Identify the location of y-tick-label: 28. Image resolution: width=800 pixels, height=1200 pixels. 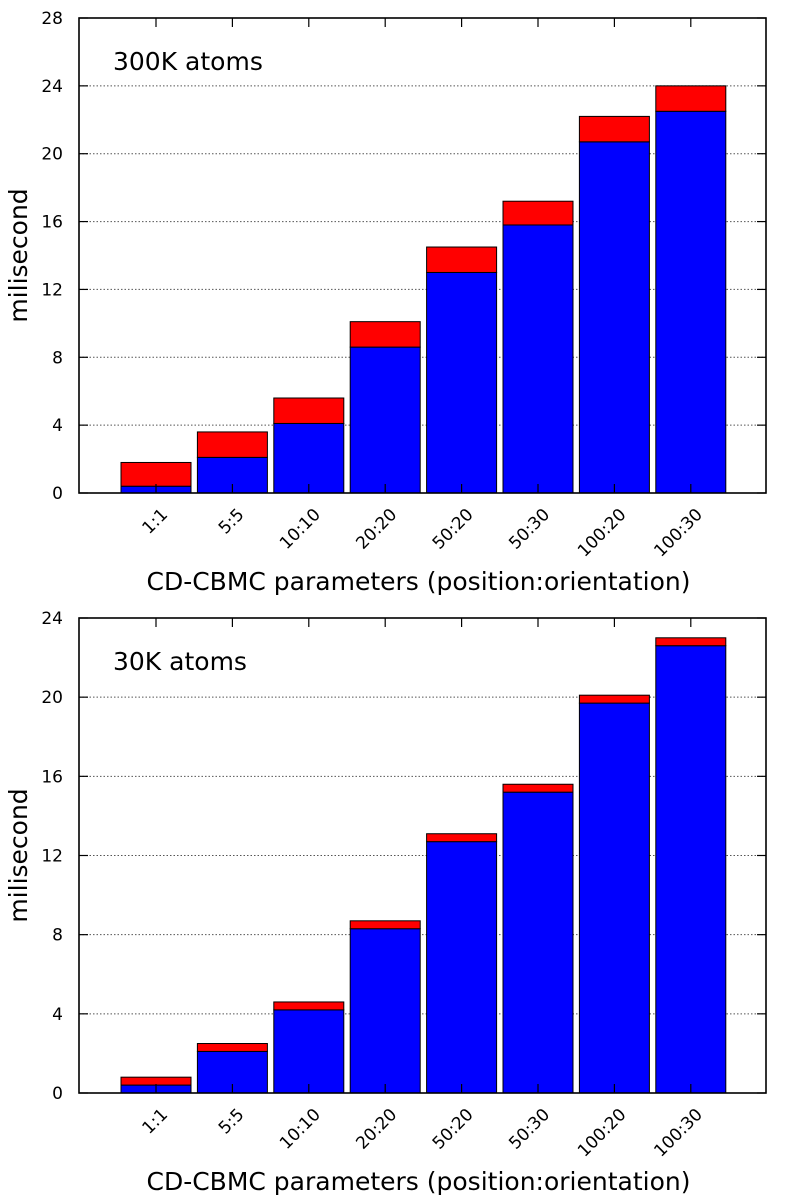
(52, 19).